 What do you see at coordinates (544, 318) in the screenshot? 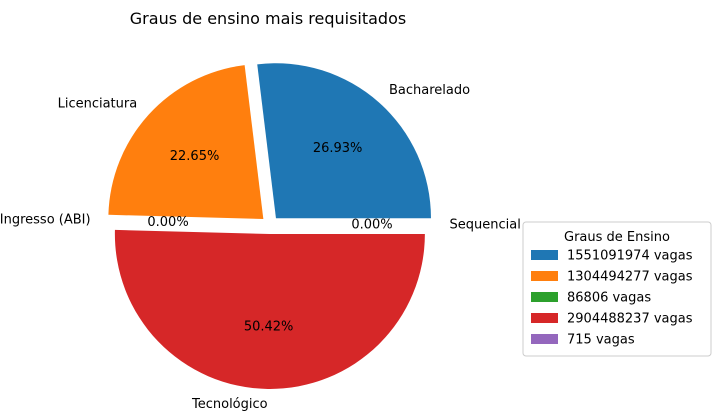
I see `legend-swatch-tecnologico` at bounding box center [544, 318].